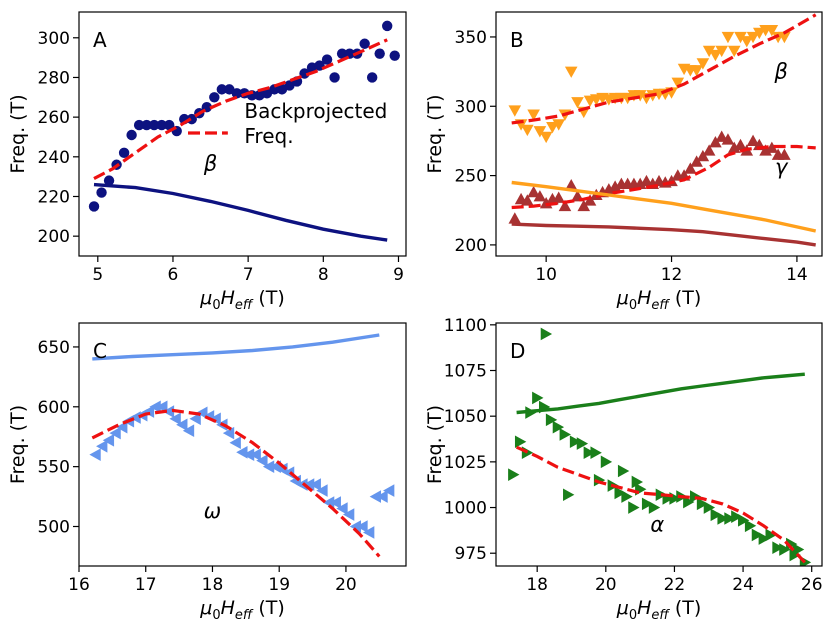 Image resolution: width=830 pixels, height=623 pixels. What do you see at coordinates (546, 275) in the screenshot?
I see `x-tick-label: 10` at bounding box center [546, 275].